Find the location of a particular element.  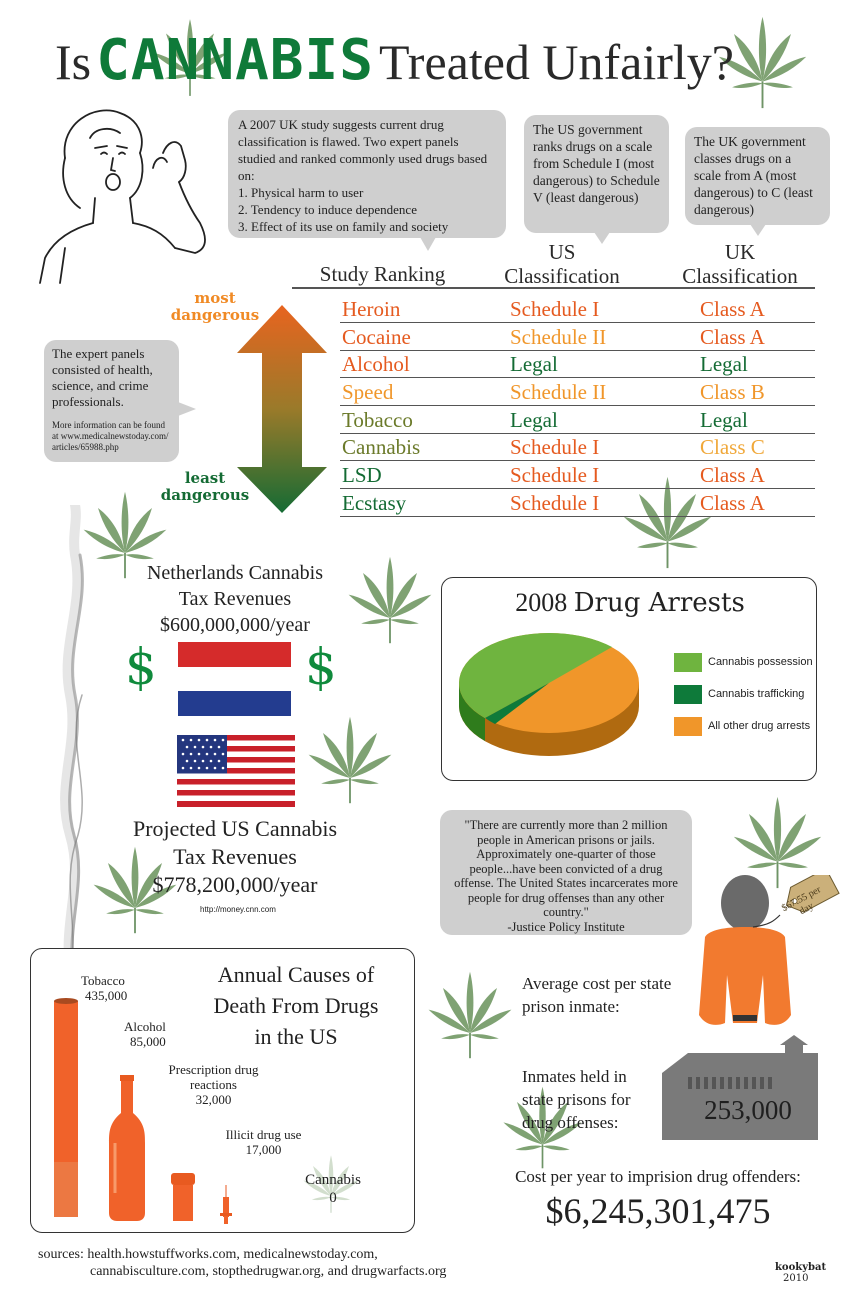

table-row: LSD Schedule I Class A is located at coordinates (577, 475).